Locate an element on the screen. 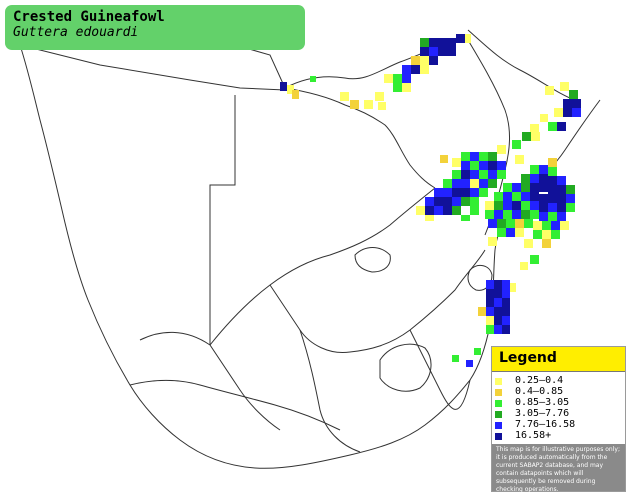 The image size is (627, 494). malawi-mozambique is located at coordinates (521, 65).